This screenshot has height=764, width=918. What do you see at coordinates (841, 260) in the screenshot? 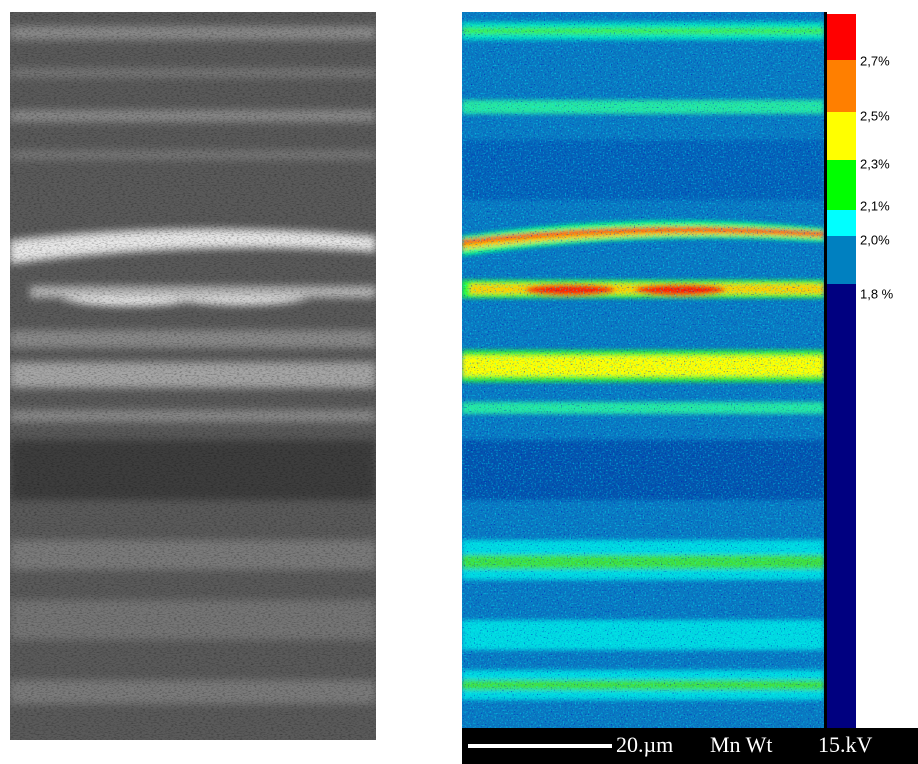
I see `scale-blue` at bounding box center [841, 260].